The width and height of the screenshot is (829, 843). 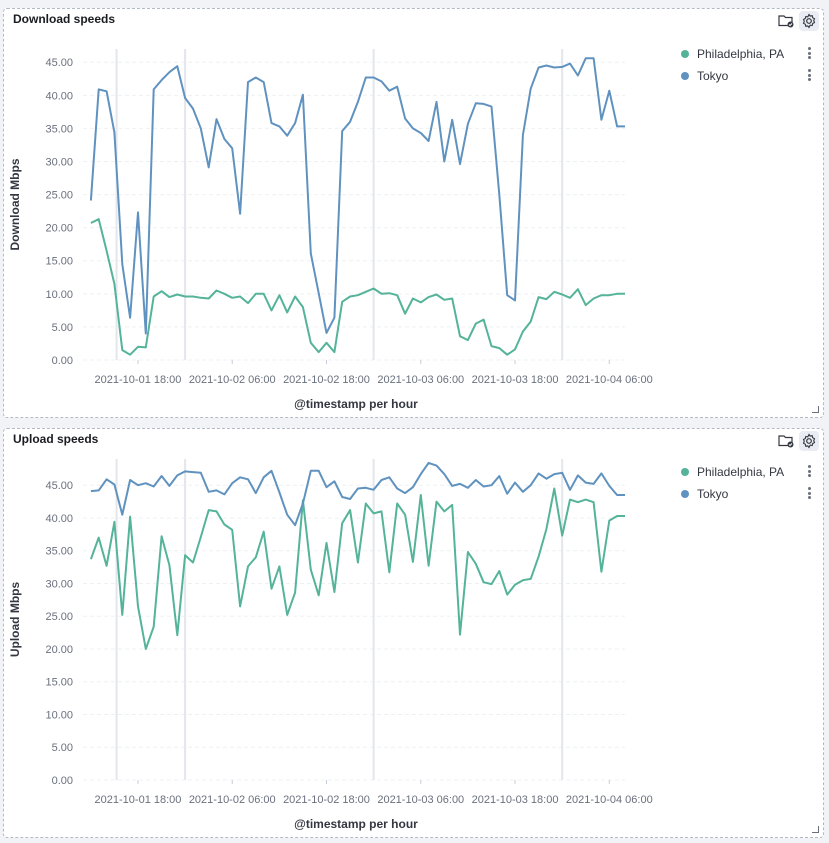 I want to click on y-axis-title: Upload Mbps, so click(x=15, y=620).